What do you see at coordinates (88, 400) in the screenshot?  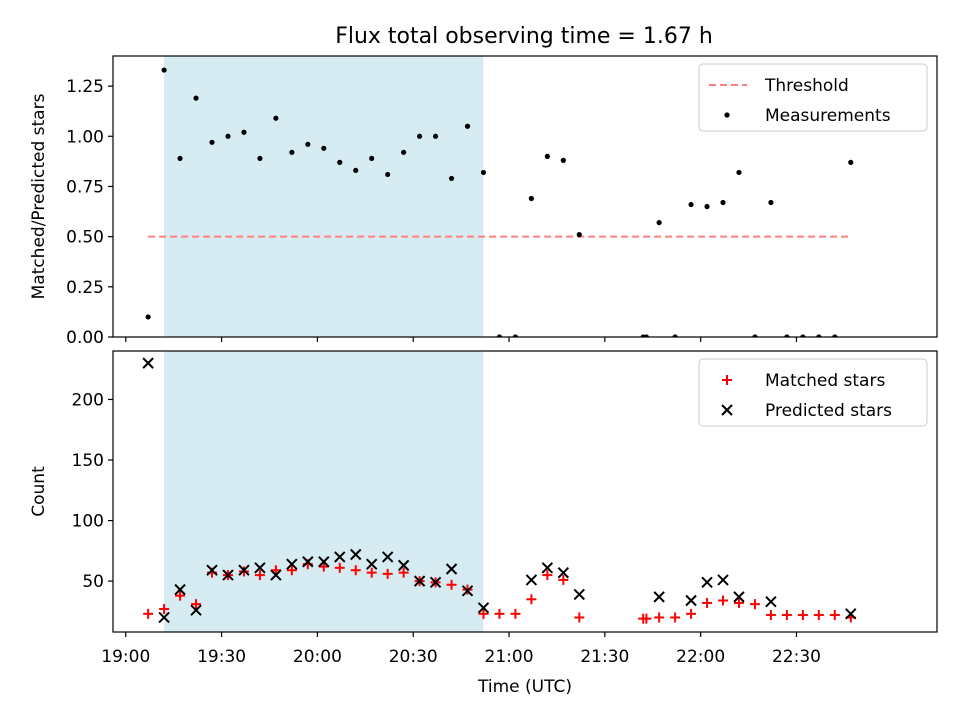 I see `y-tick-label: 200` at bounding box center [88, 400].